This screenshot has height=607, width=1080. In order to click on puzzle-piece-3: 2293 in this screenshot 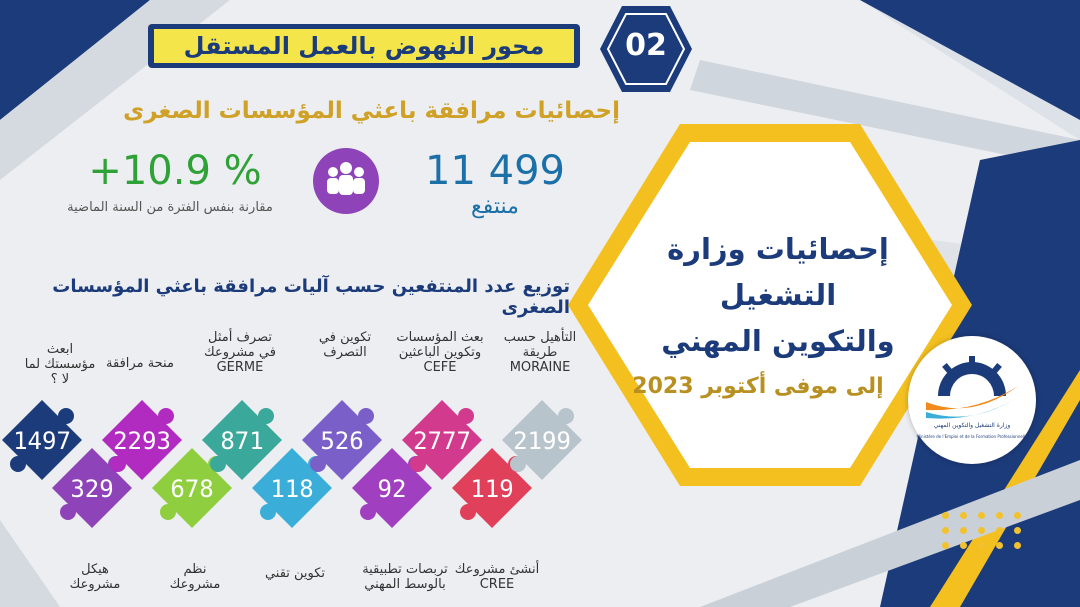, I will do `click(142, 440)`.